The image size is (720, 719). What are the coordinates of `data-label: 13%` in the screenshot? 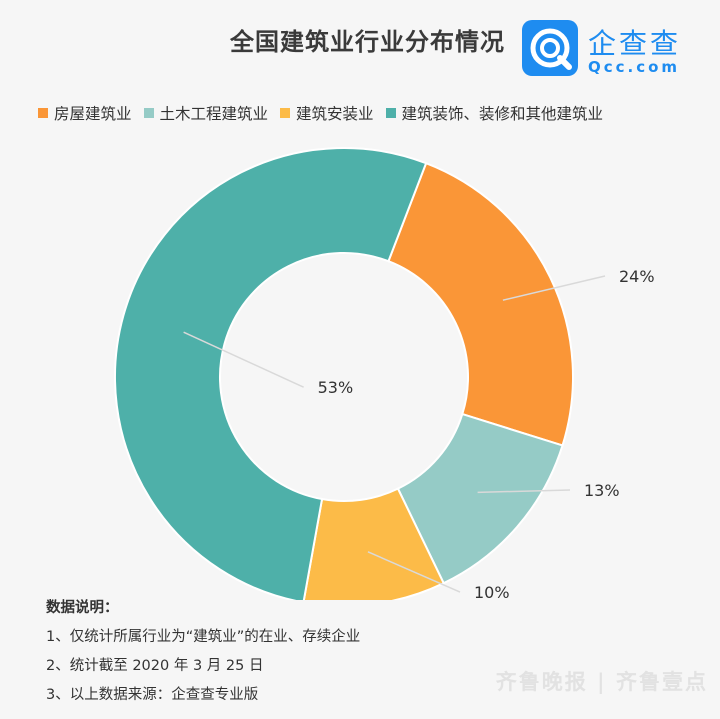 It's located at (602, 490).